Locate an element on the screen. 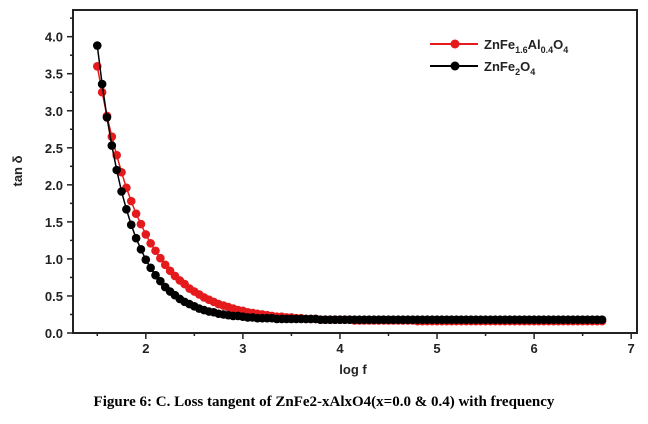 This screenshot has height=424, width=648. y-tick-label: 0.0 is located at coordinates (54, 333).